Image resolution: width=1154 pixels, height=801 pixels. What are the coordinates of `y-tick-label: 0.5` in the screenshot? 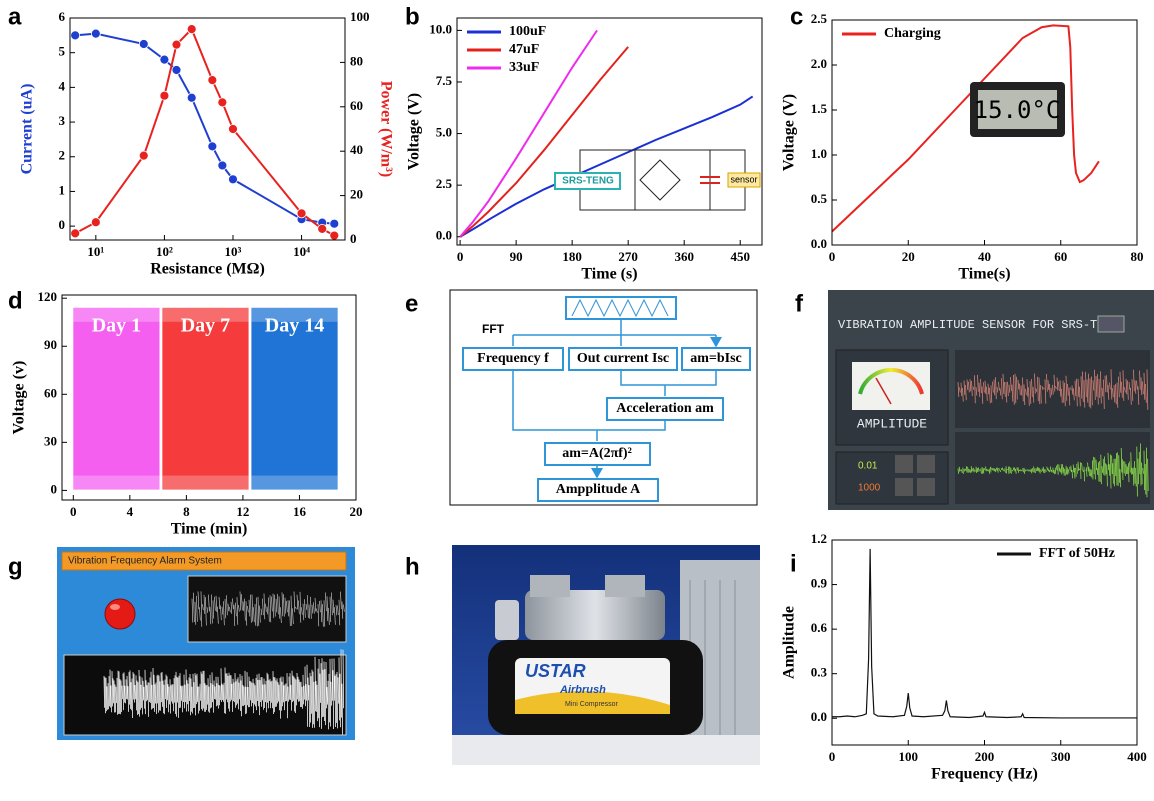 It's located at (819, 198).